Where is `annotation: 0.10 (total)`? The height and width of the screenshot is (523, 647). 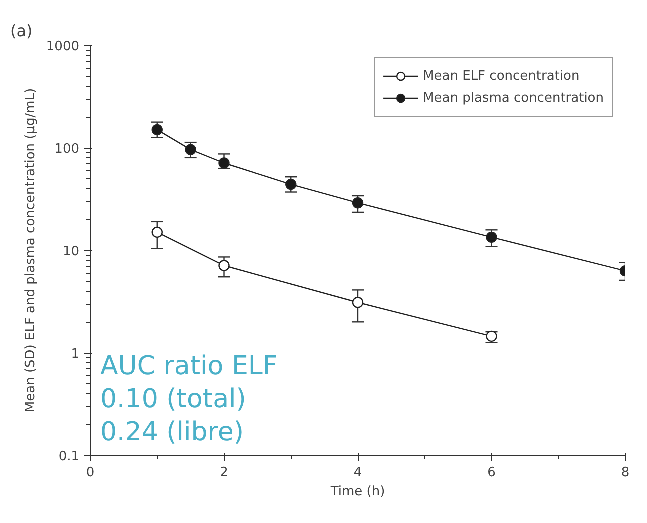 annotation: 0.10 (total) is located at coordinates (173, 399).